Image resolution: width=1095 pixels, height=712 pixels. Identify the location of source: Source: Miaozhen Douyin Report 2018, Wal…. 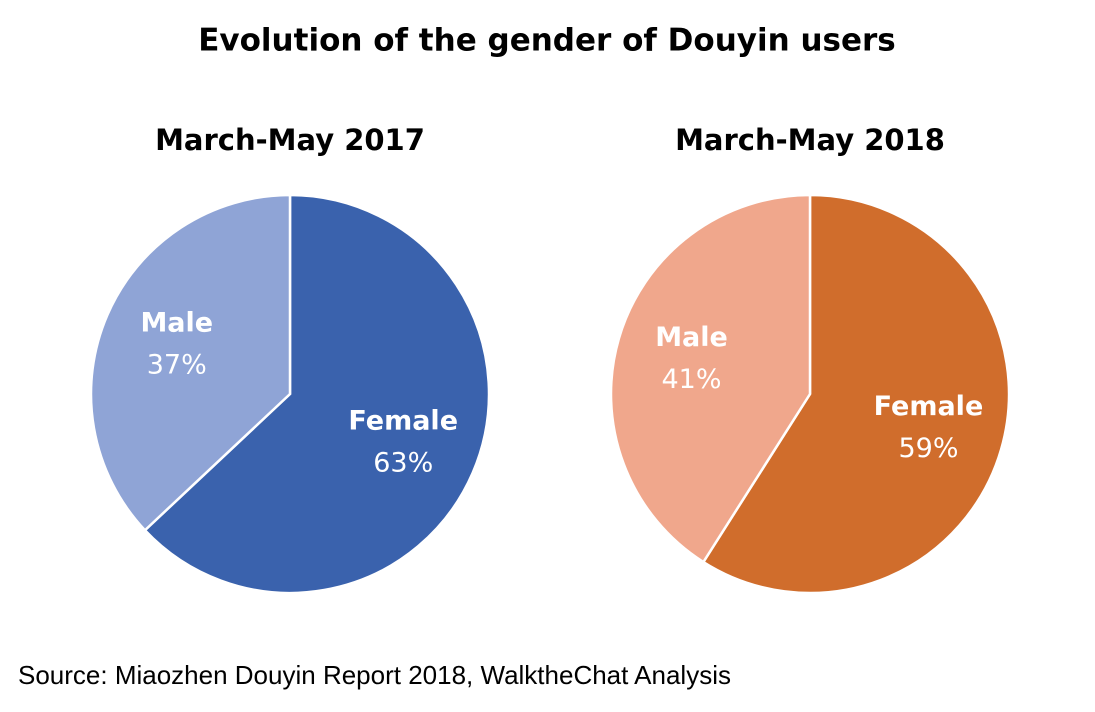
(374, 675).